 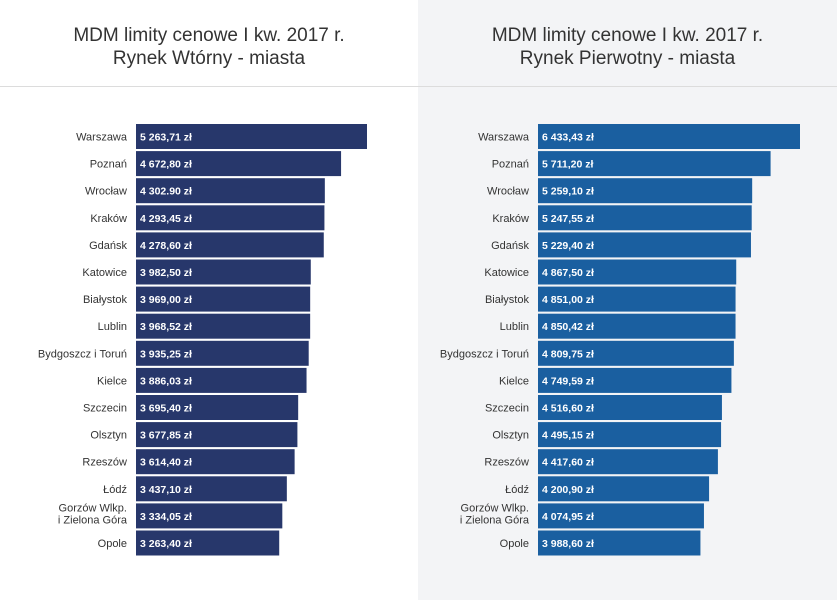 What do you see at coordinates (568, 409) in the screenshot?
I see `bar-value-label: 4 516,60 zł` at bounding box center [568, 409].